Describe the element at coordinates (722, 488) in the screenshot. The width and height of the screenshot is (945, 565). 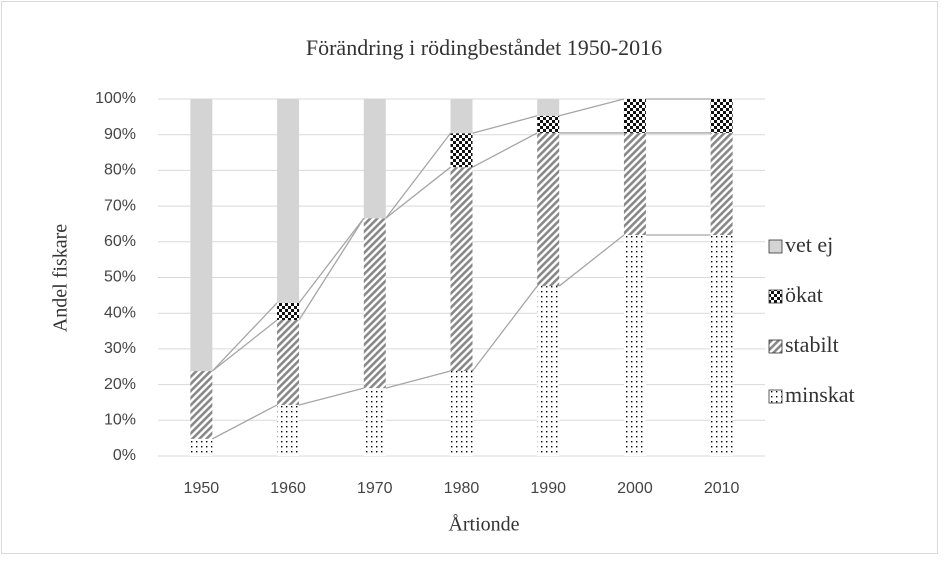
I see `x-tick-label: 2010` at that location.